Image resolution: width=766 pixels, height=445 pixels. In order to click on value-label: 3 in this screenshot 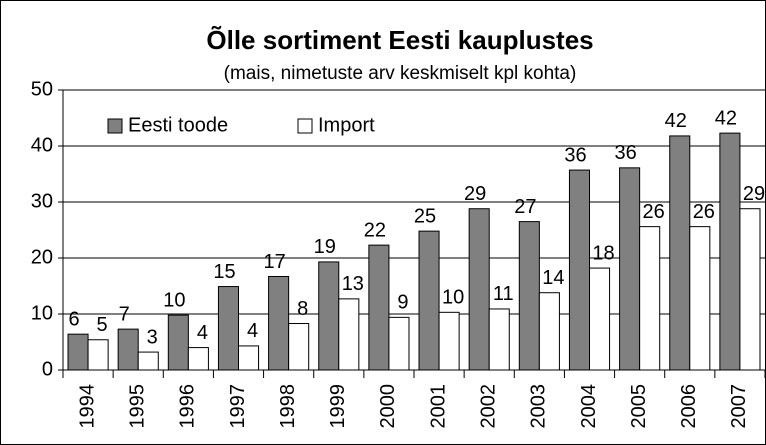, I will do `click(152, 337)`.